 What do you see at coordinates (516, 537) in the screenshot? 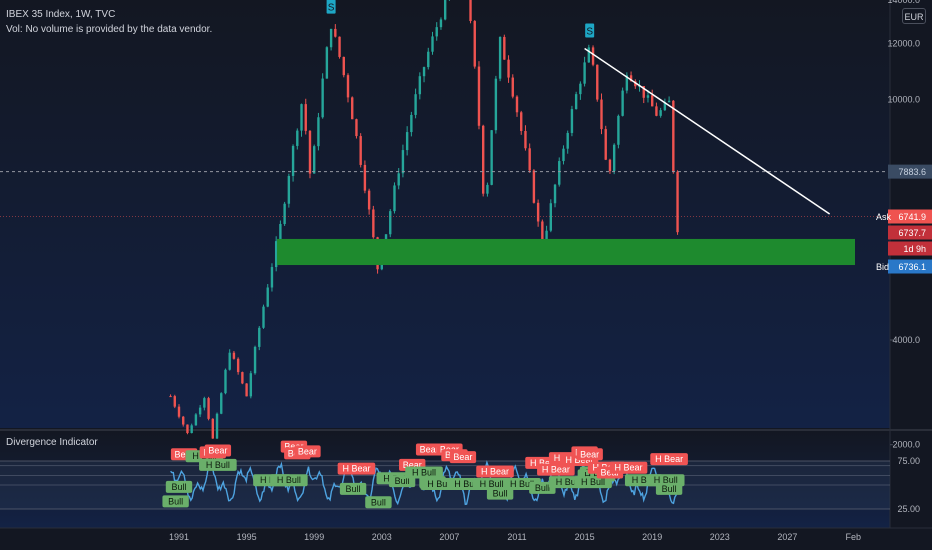
I see `time-tick-label: 2011` at bounding box center [516, 537].